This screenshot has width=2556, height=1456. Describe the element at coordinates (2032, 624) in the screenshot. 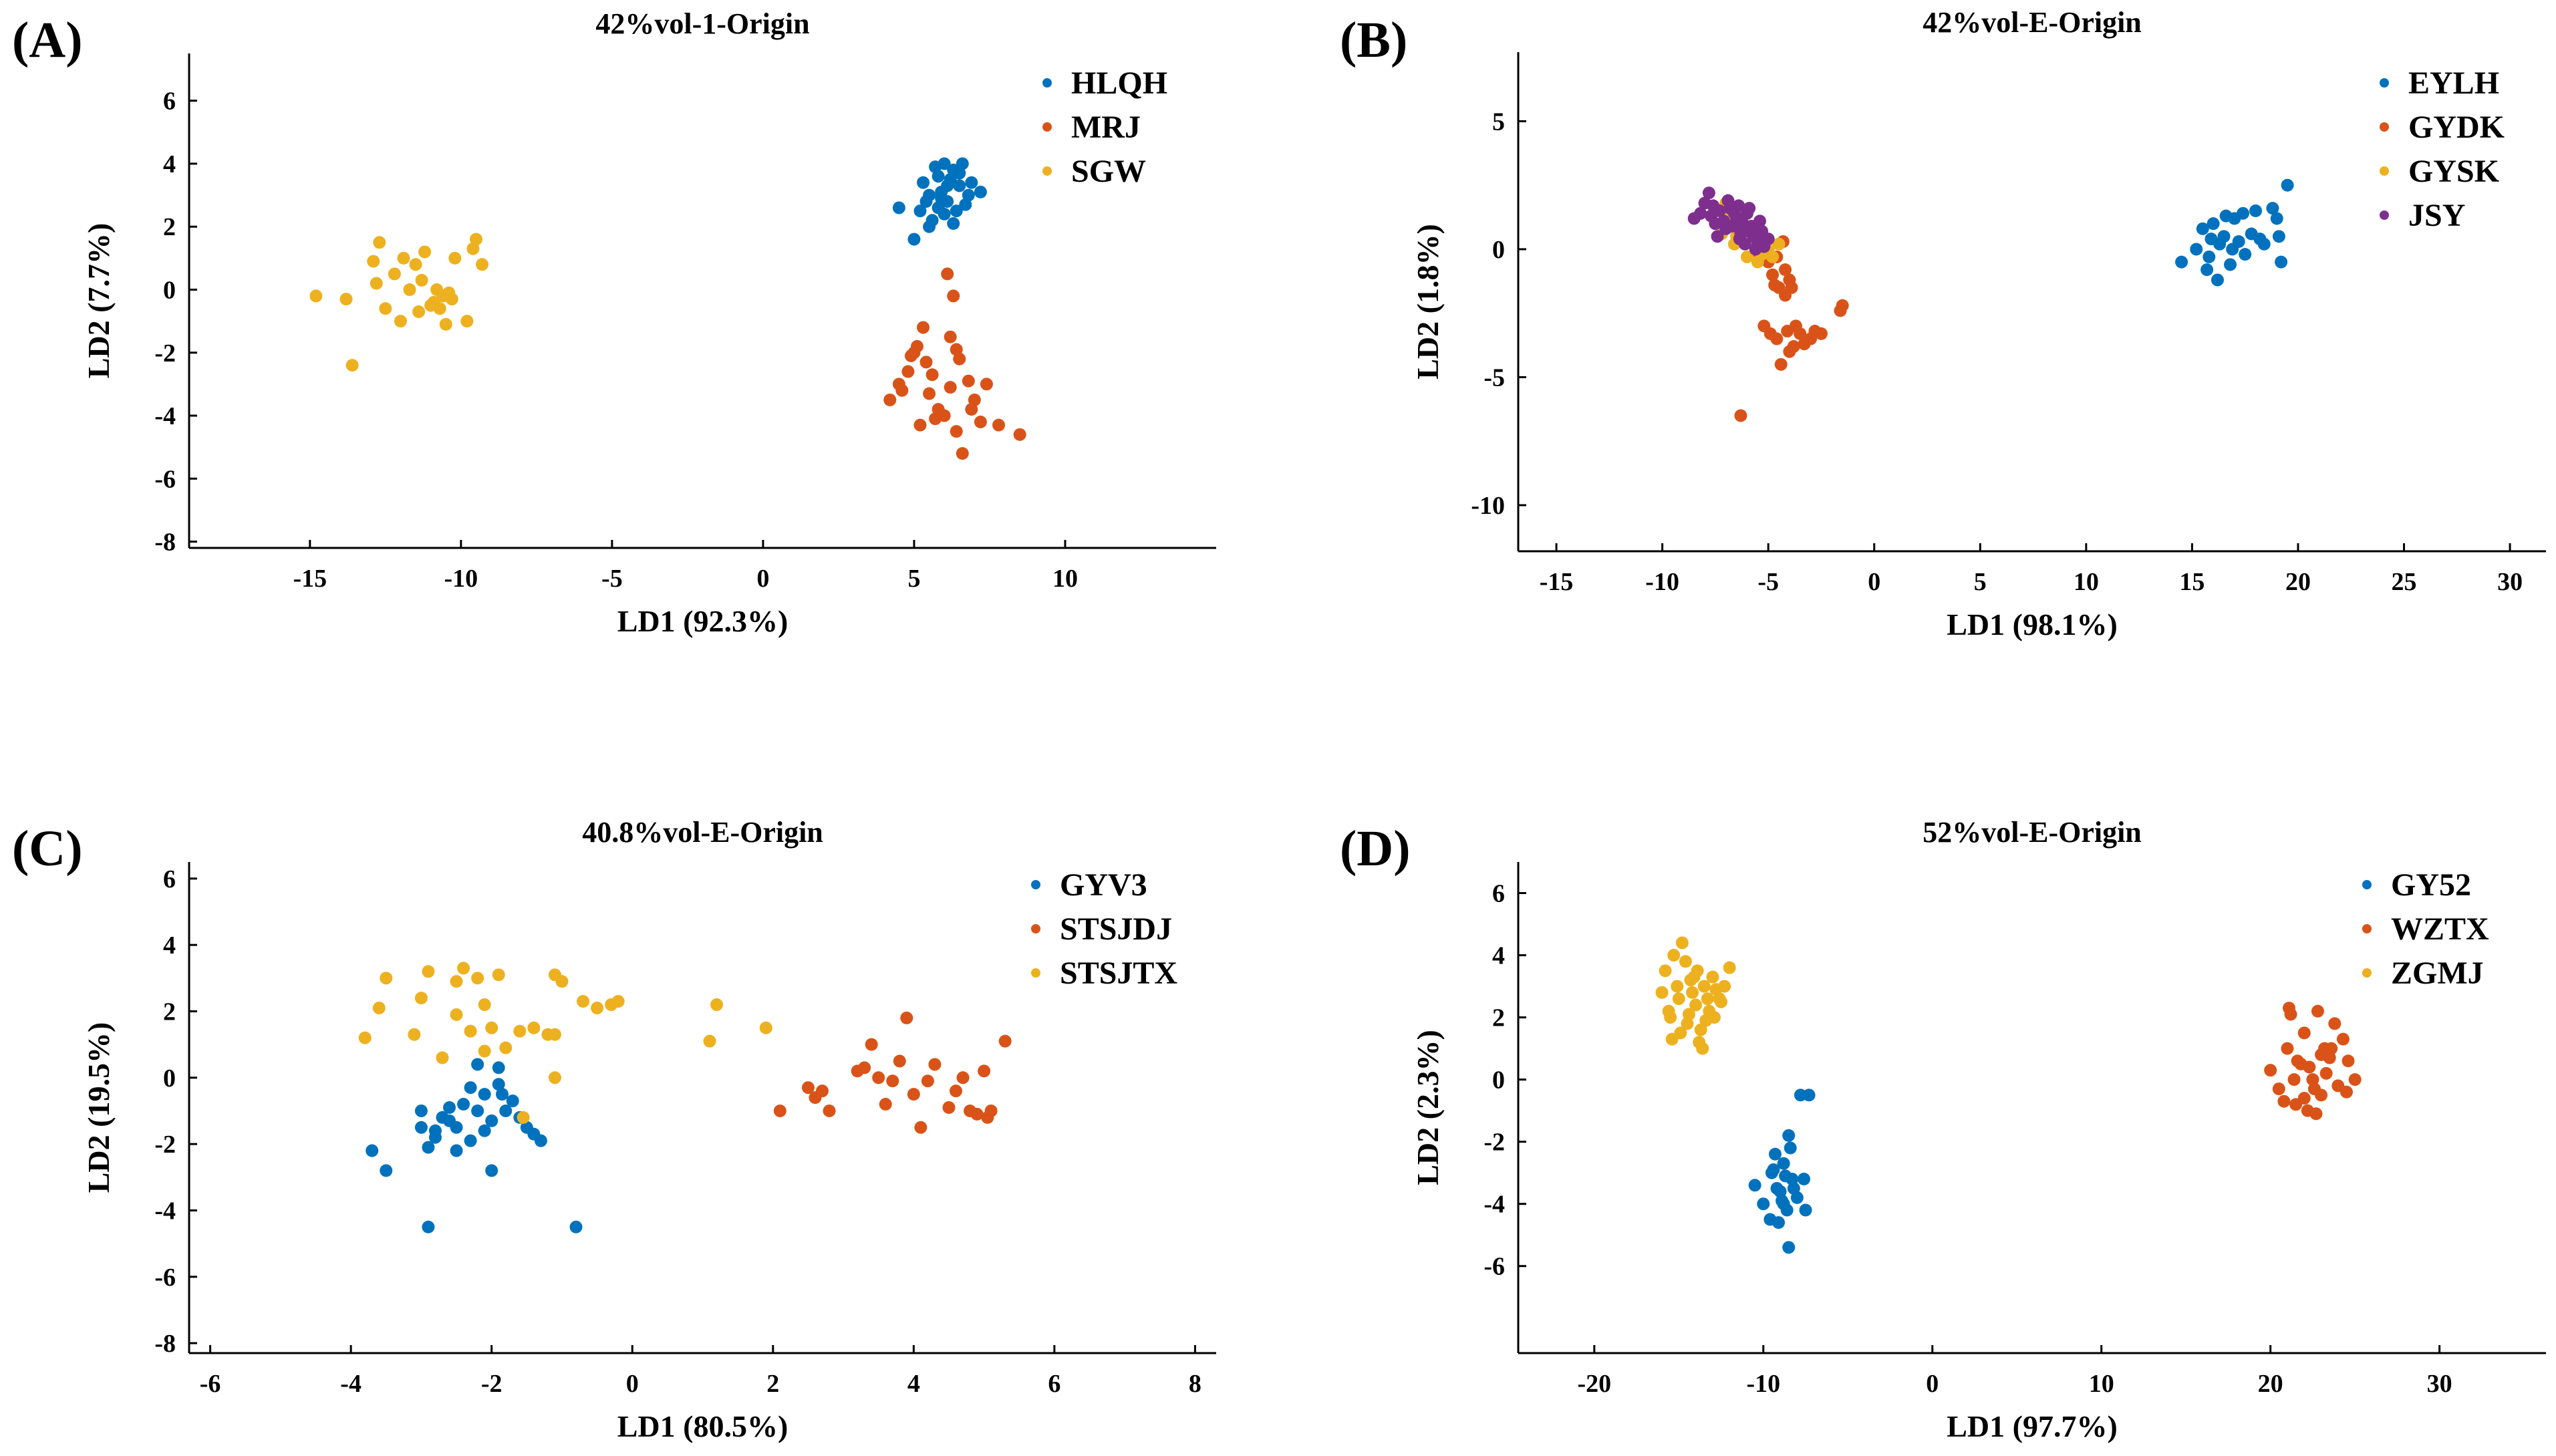

I see `x-axis-label: LD1 (98.1%)` at that location.